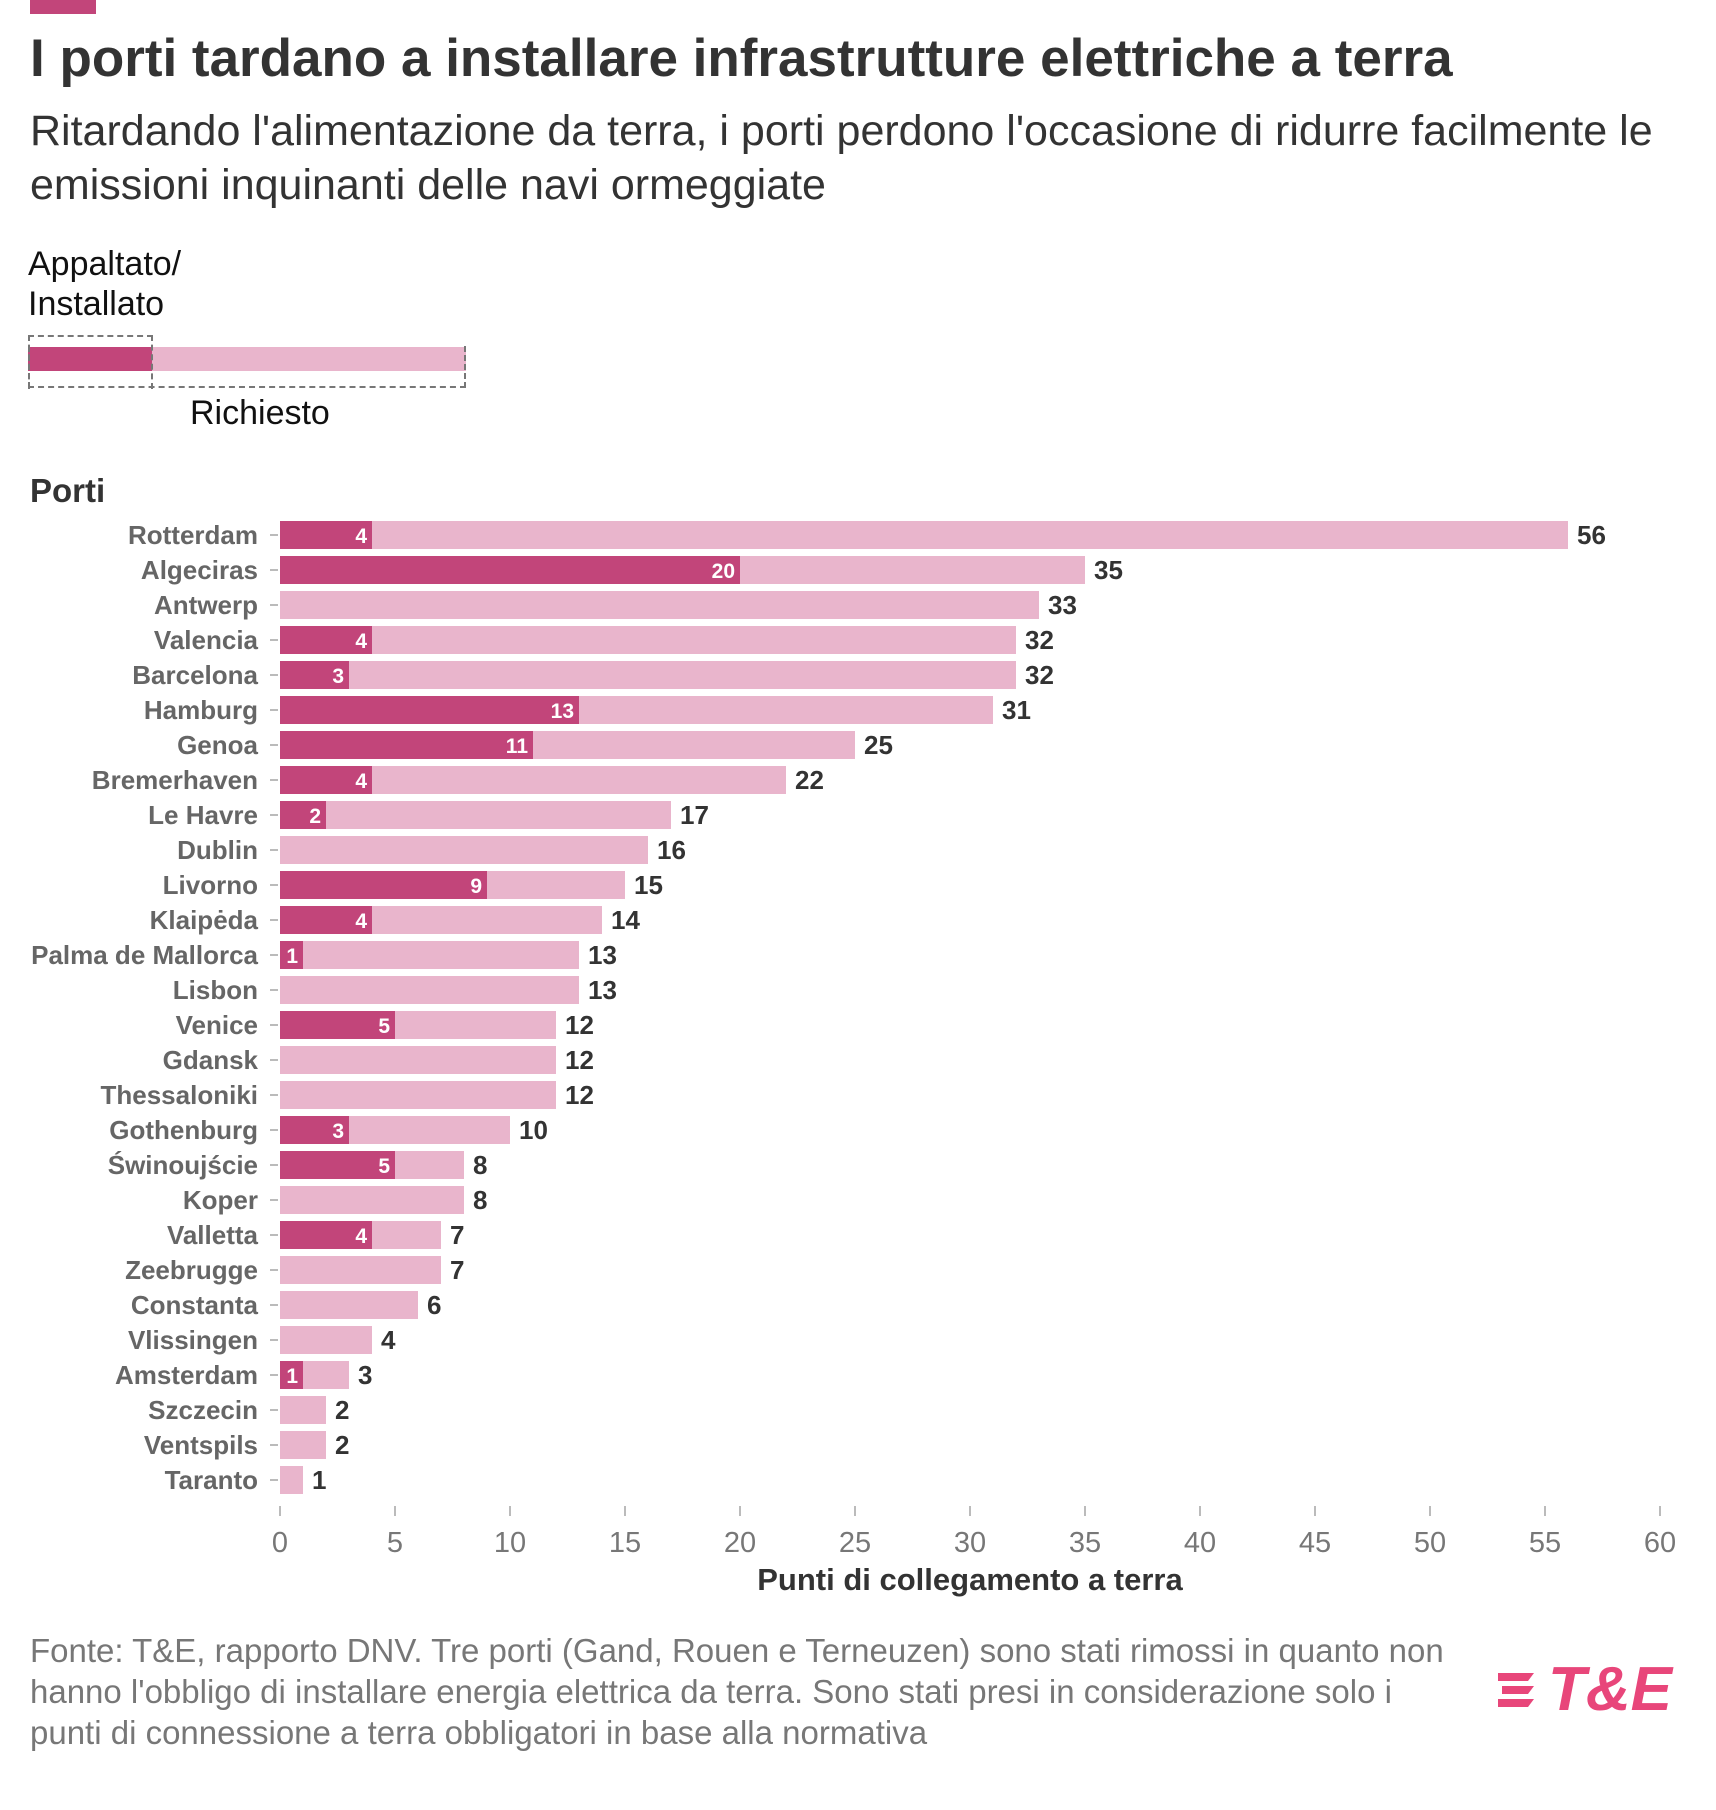  I want to click on x-tick-label: 15, so click(625, 1543).